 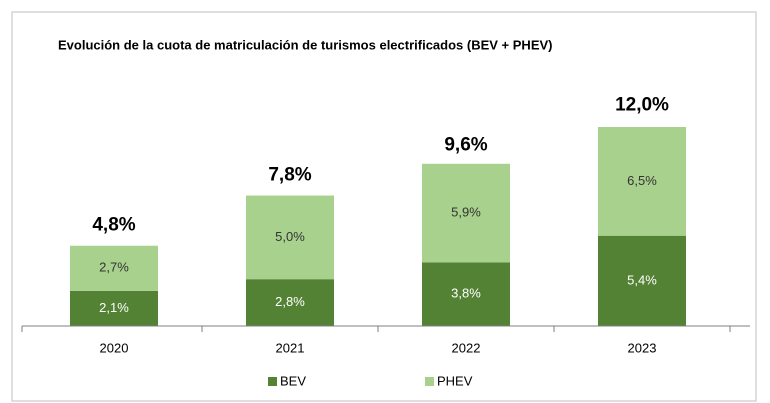 I want to click on x-tick-label: 2022, so click(x=466, y=347).